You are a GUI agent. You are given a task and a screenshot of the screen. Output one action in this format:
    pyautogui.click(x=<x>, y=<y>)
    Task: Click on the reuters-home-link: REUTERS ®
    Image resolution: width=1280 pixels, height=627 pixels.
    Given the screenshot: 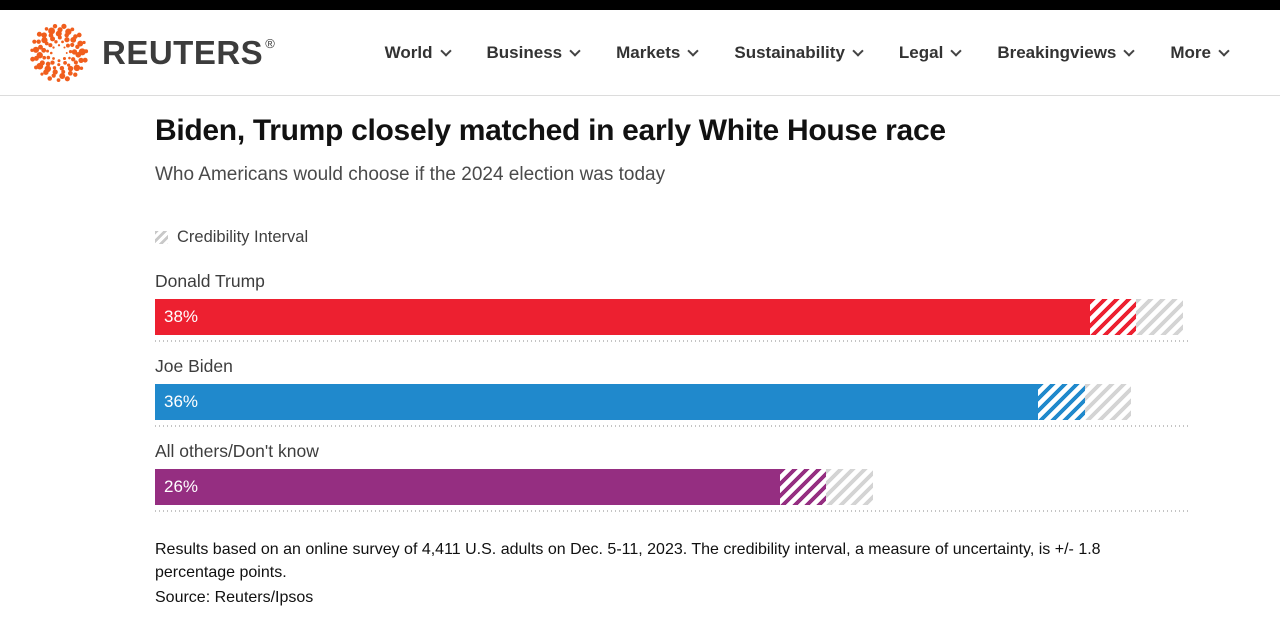 What is the action you would take?
    pyautogui.click(x=151, y=53)
    